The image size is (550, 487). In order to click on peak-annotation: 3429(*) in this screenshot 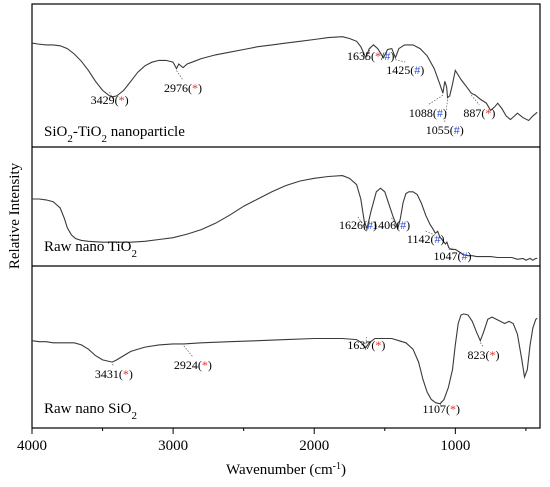, I will do `click(110, 100)`.